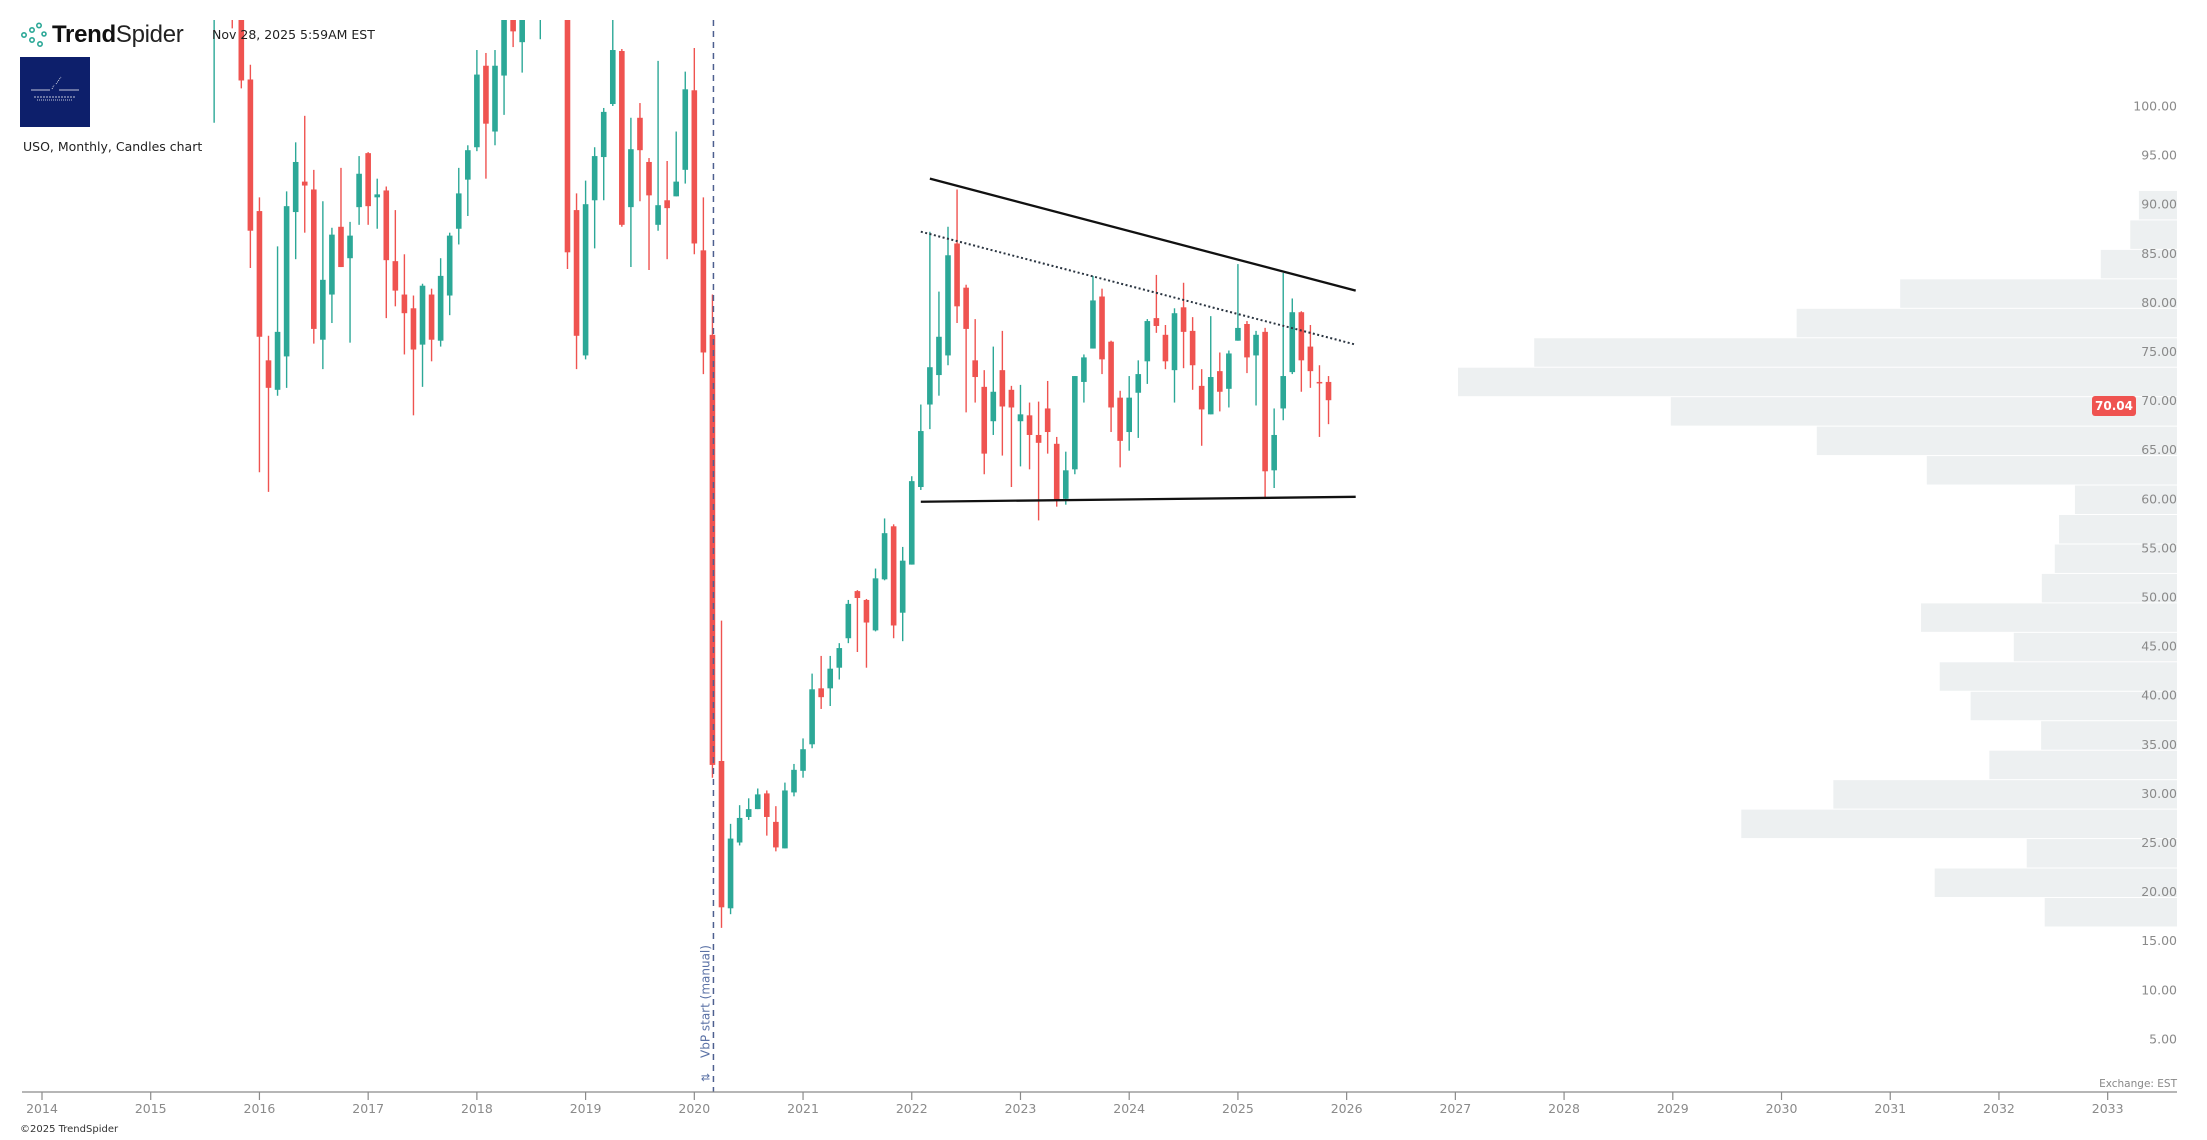 This screenshot has width=2207, height=1140. What do you see at coordinates (42, 1108) in the screenshot?
I see `x-tick-label: 2014` at bounding box center [42, 1108].